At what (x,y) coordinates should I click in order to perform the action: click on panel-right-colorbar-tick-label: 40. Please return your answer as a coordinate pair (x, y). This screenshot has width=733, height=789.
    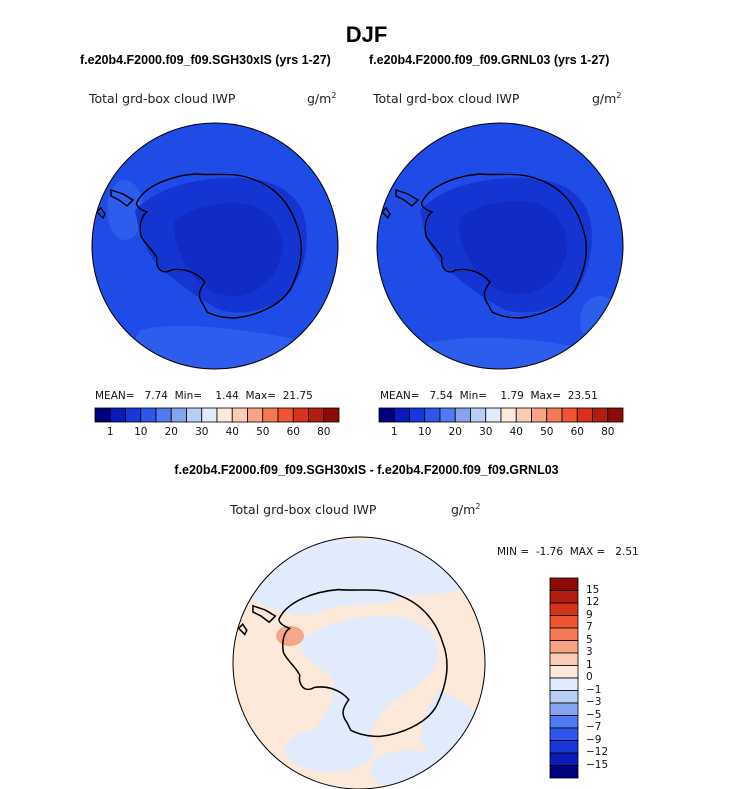
    Looking at the image, I should click on (516, 432).